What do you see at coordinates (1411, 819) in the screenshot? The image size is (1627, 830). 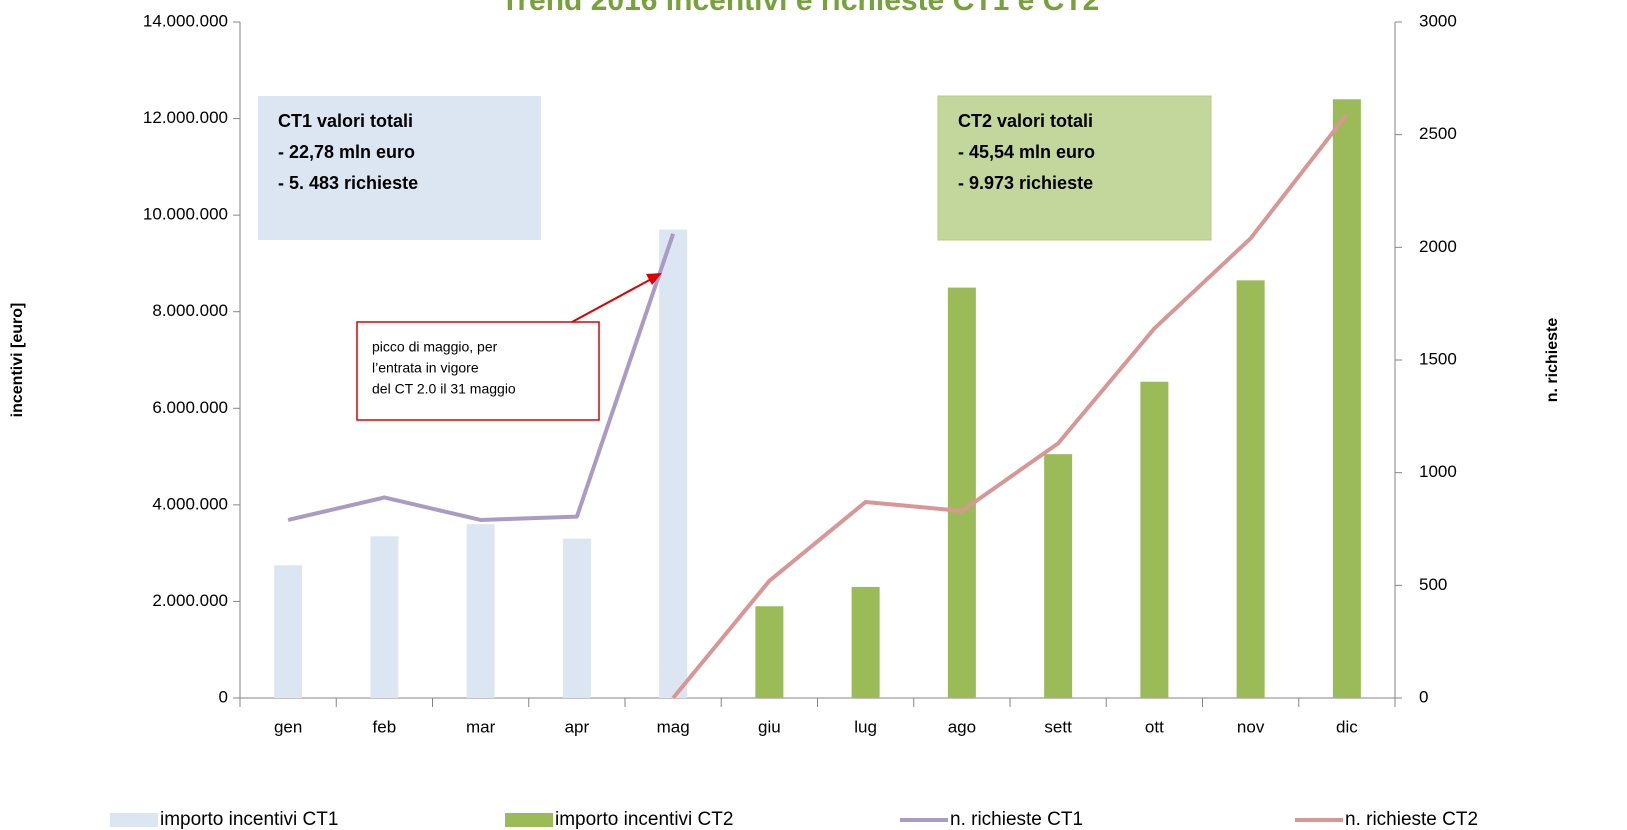 I see `legend-label: n. richieste CT2` at bounding box center [1411, 819].